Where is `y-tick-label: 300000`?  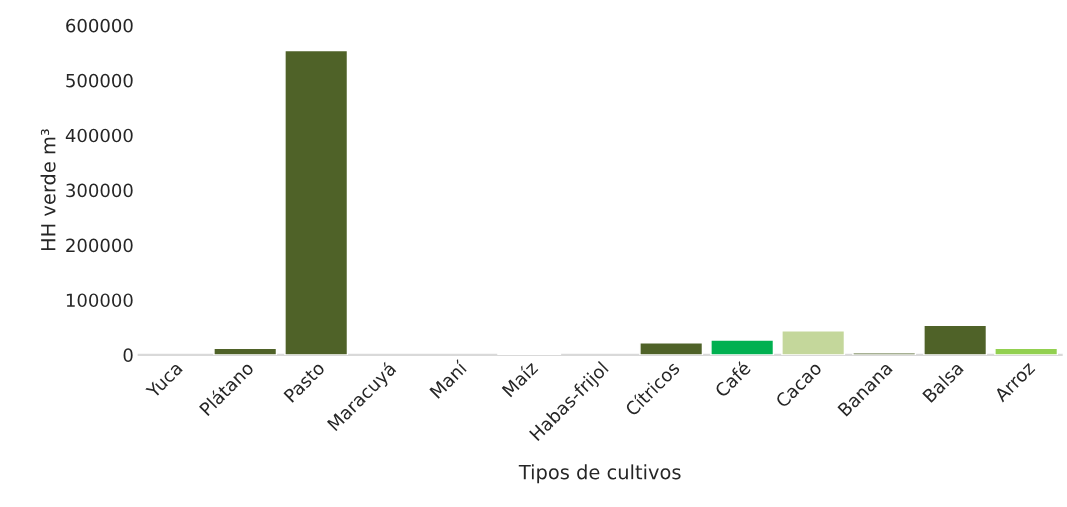 y-tick-label: 300000 is located at coordinates (99, 190).